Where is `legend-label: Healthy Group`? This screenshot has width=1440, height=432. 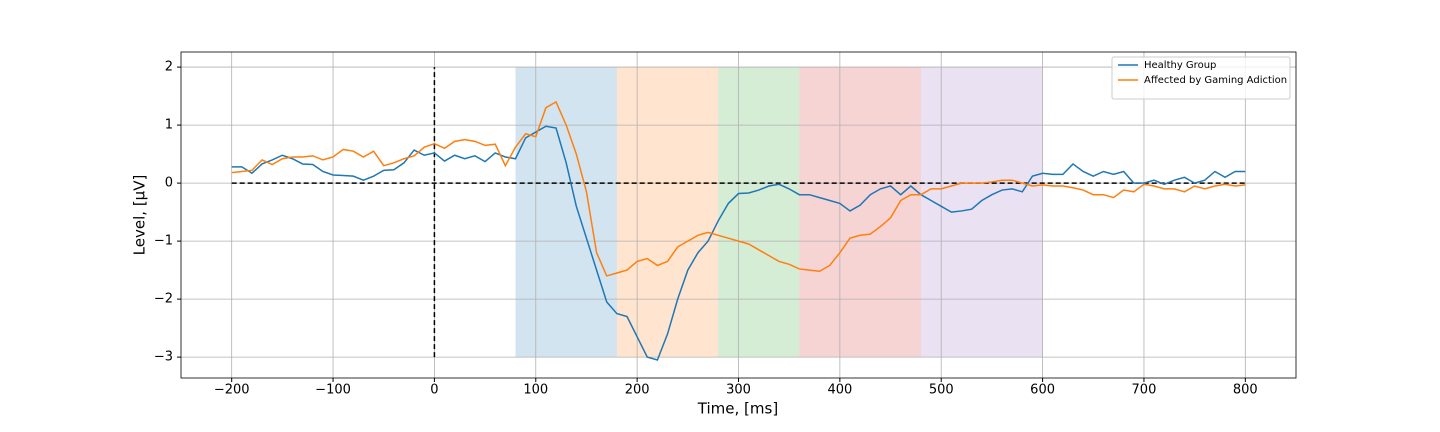
legend-label: Healthy Group is located at coordinates (1180, 65).